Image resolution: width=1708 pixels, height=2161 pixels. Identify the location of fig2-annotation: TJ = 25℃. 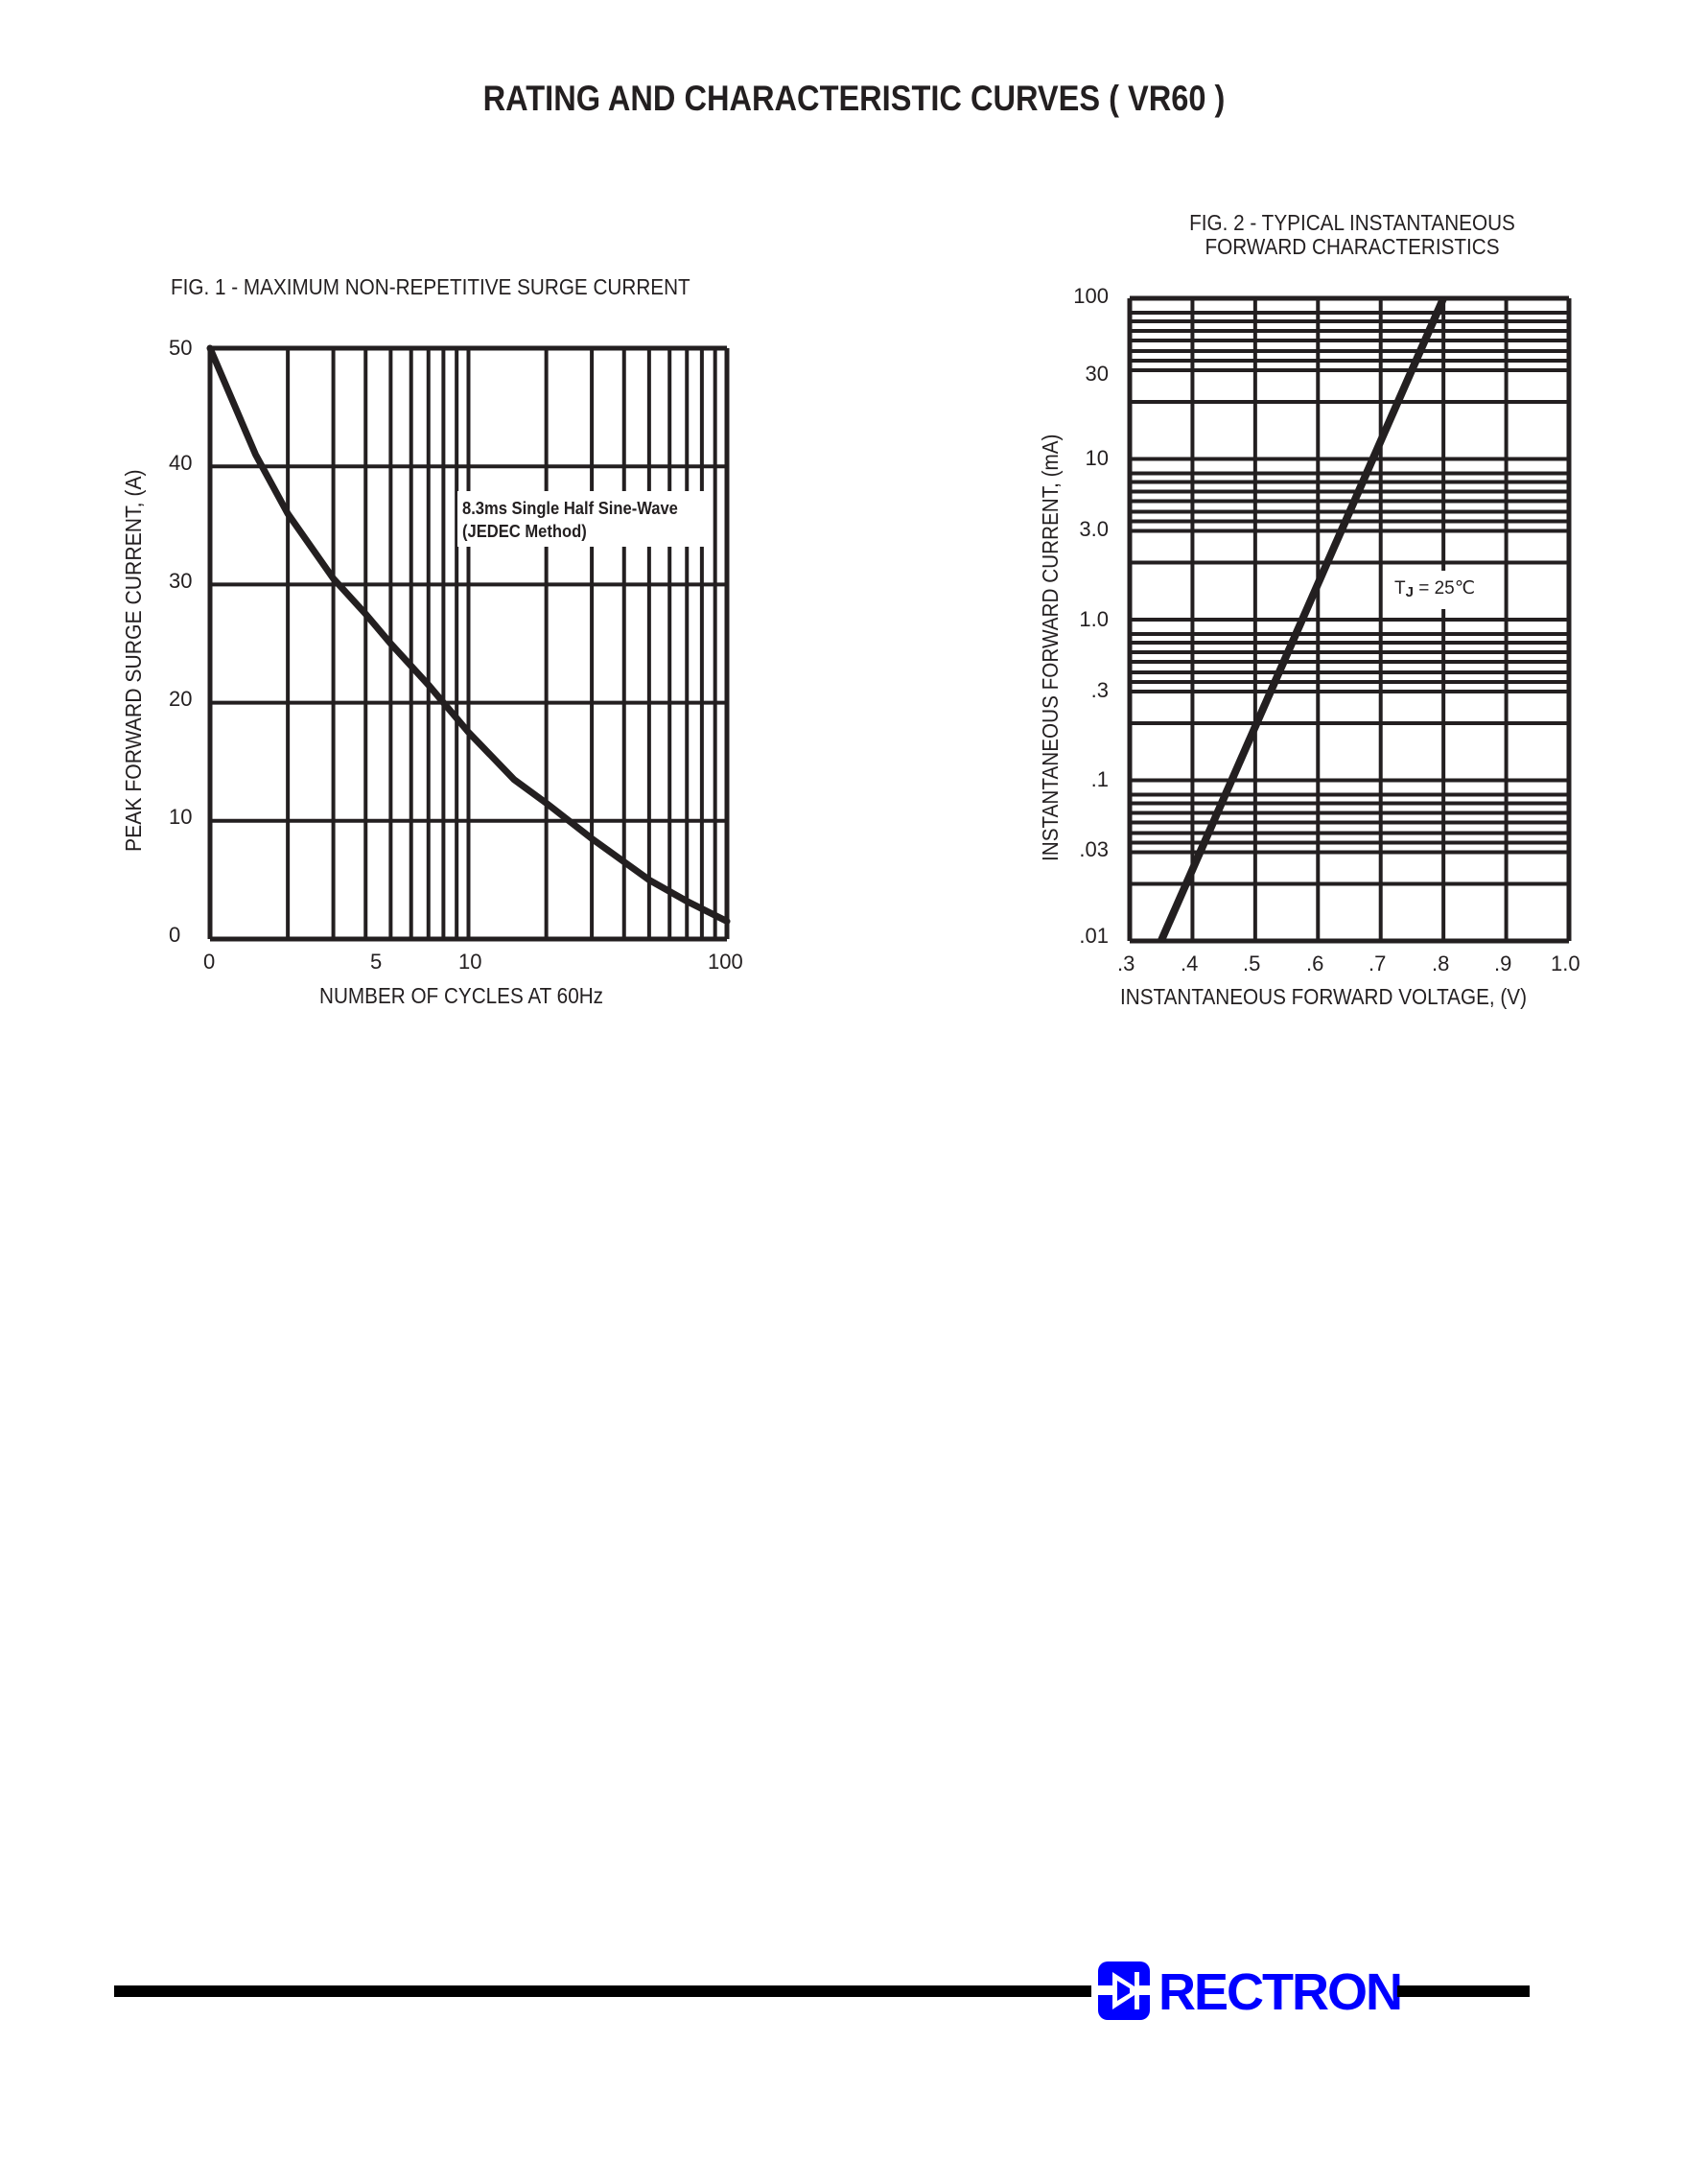
(1435, 588).